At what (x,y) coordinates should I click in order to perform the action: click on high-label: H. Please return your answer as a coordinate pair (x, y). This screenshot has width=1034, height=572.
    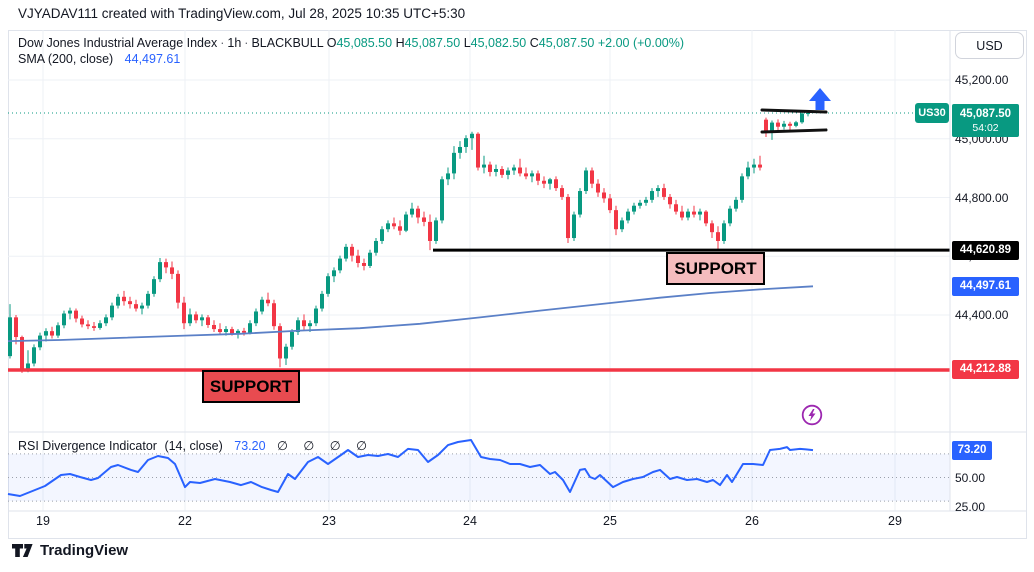
    Looking at the image, I should click on (400, 43).